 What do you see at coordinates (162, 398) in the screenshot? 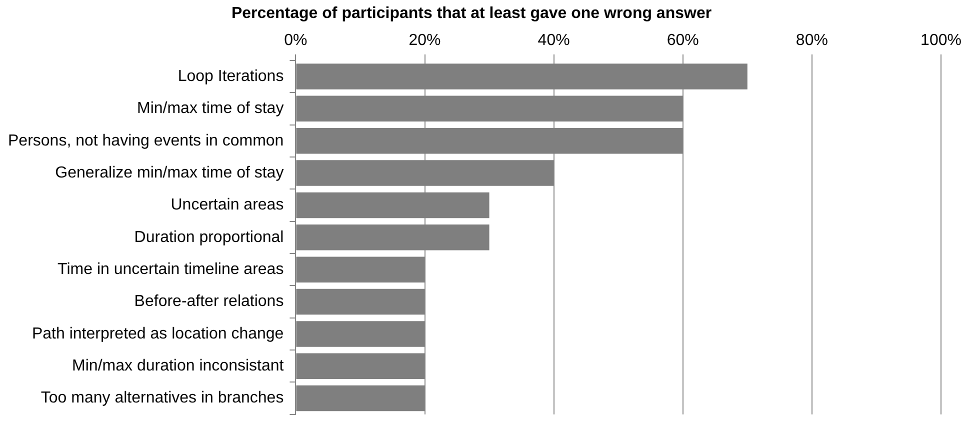
I see `y-tick-label: Too many alternatives in branches` at bounding box center [162, 398].